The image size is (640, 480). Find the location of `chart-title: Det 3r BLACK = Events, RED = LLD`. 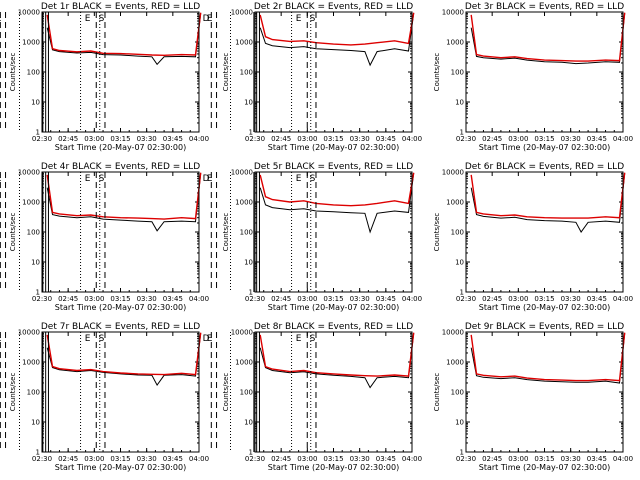

chart-title: Det 3r BLACK = Events, RED = LLD is located at coordinates (544, 7).